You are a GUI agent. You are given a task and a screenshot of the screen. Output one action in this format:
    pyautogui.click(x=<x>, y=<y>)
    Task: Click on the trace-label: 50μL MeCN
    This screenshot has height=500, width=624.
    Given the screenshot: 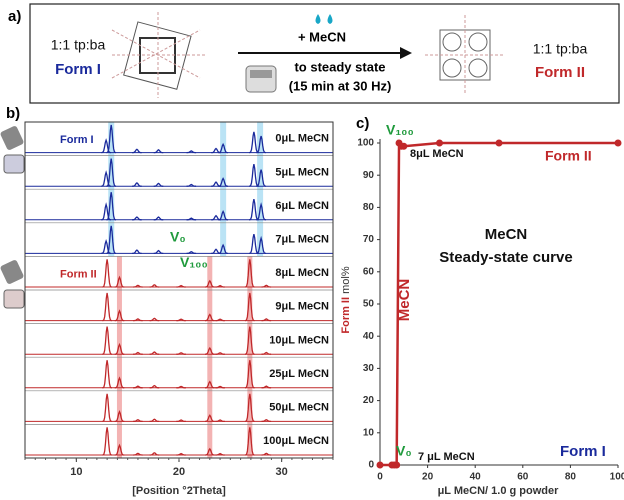 What is the action you would take?
    pyautogui.click(x=299, y=408)
    